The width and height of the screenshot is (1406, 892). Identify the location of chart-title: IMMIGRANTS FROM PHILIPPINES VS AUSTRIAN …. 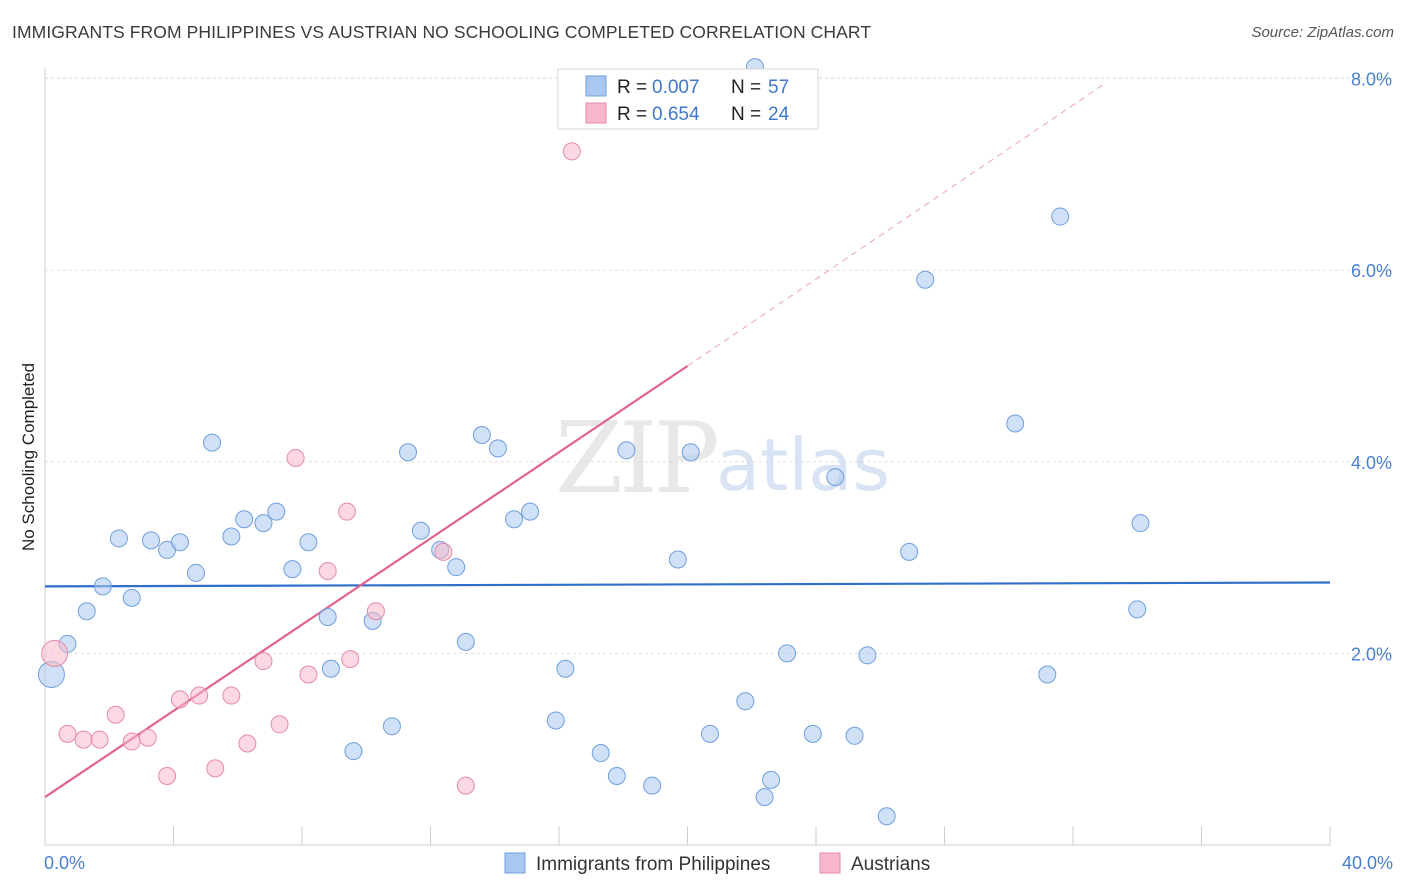
(442, 32).